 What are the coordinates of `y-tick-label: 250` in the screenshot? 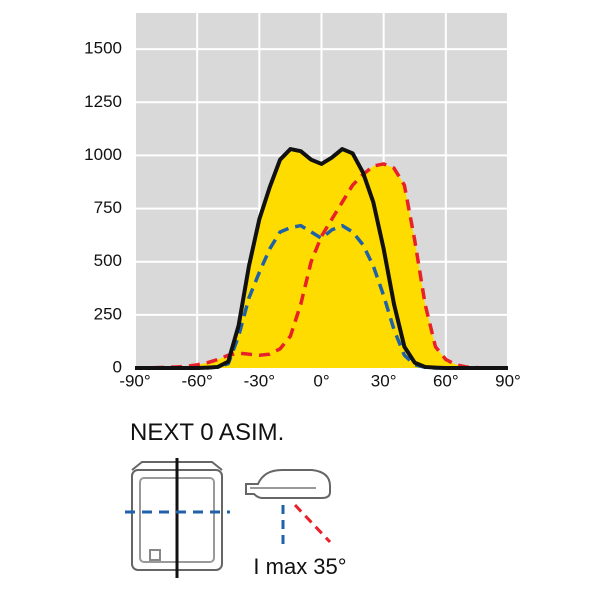 It's located at (108, 313).